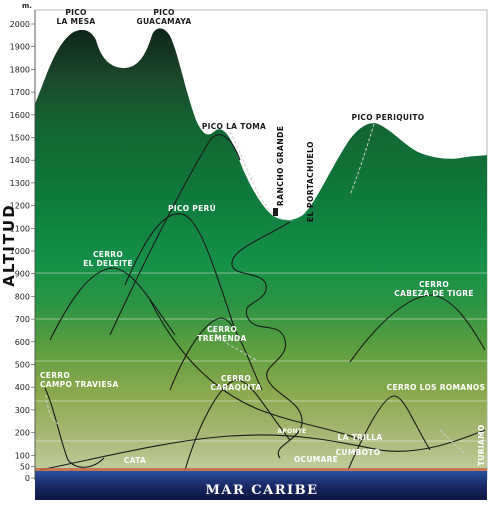 This screenshot has height=507, width=490. I want to click on label-turiamo: TURIAMO, so click(481, 445).